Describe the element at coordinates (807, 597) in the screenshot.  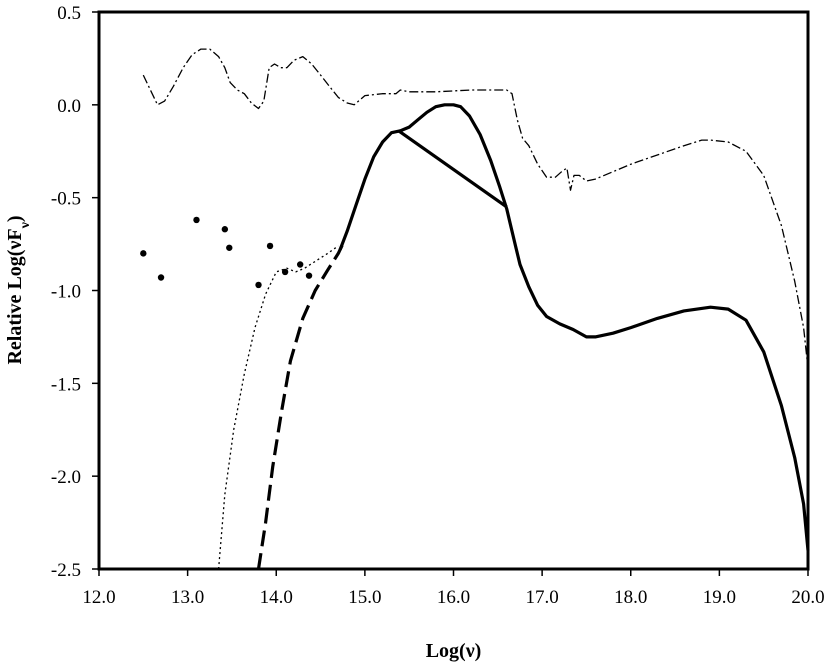
I see `x-tick-label: 20.0` at that location.